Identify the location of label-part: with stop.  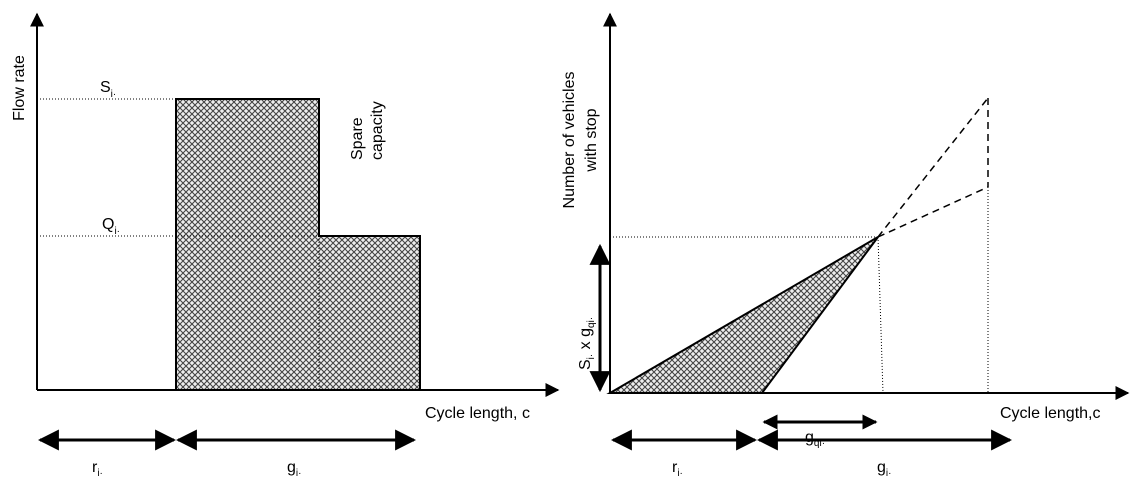
(591, 140).